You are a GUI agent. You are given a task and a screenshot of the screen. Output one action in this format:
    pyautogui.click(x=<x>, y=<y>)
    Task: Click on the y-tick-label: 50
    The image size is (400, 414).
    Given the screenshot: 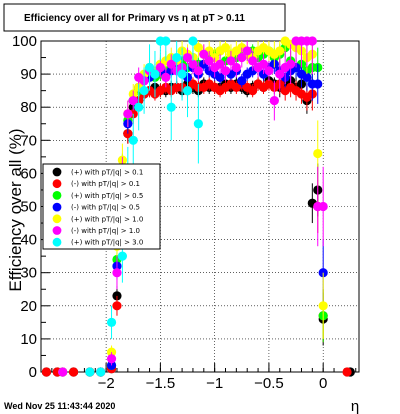 What is the action you would take?
    pyautogui.click(x=28, y=207)
    